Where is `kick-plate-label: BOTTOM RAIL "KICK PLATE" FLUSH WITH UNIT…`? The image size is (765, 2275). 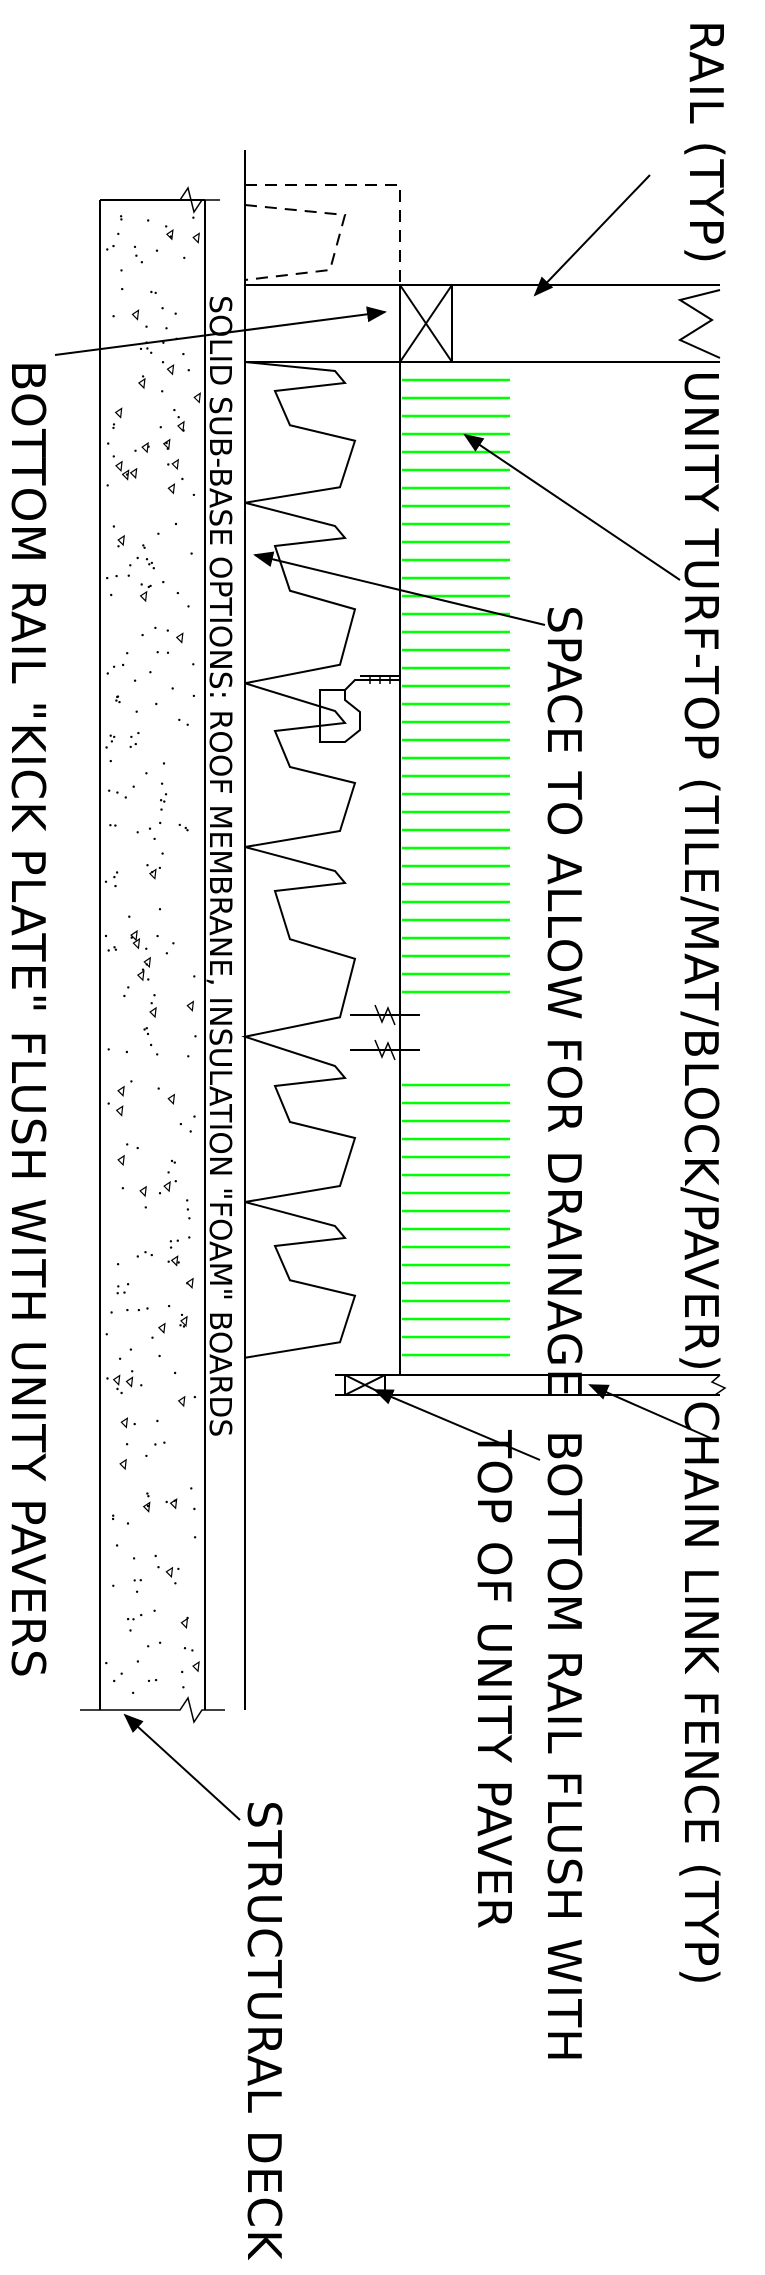 kick-plate-label: BOTTOM RAIL "KICK PLATE" FLUSH WITH UNIT… is located at coordinates (28, 1019).